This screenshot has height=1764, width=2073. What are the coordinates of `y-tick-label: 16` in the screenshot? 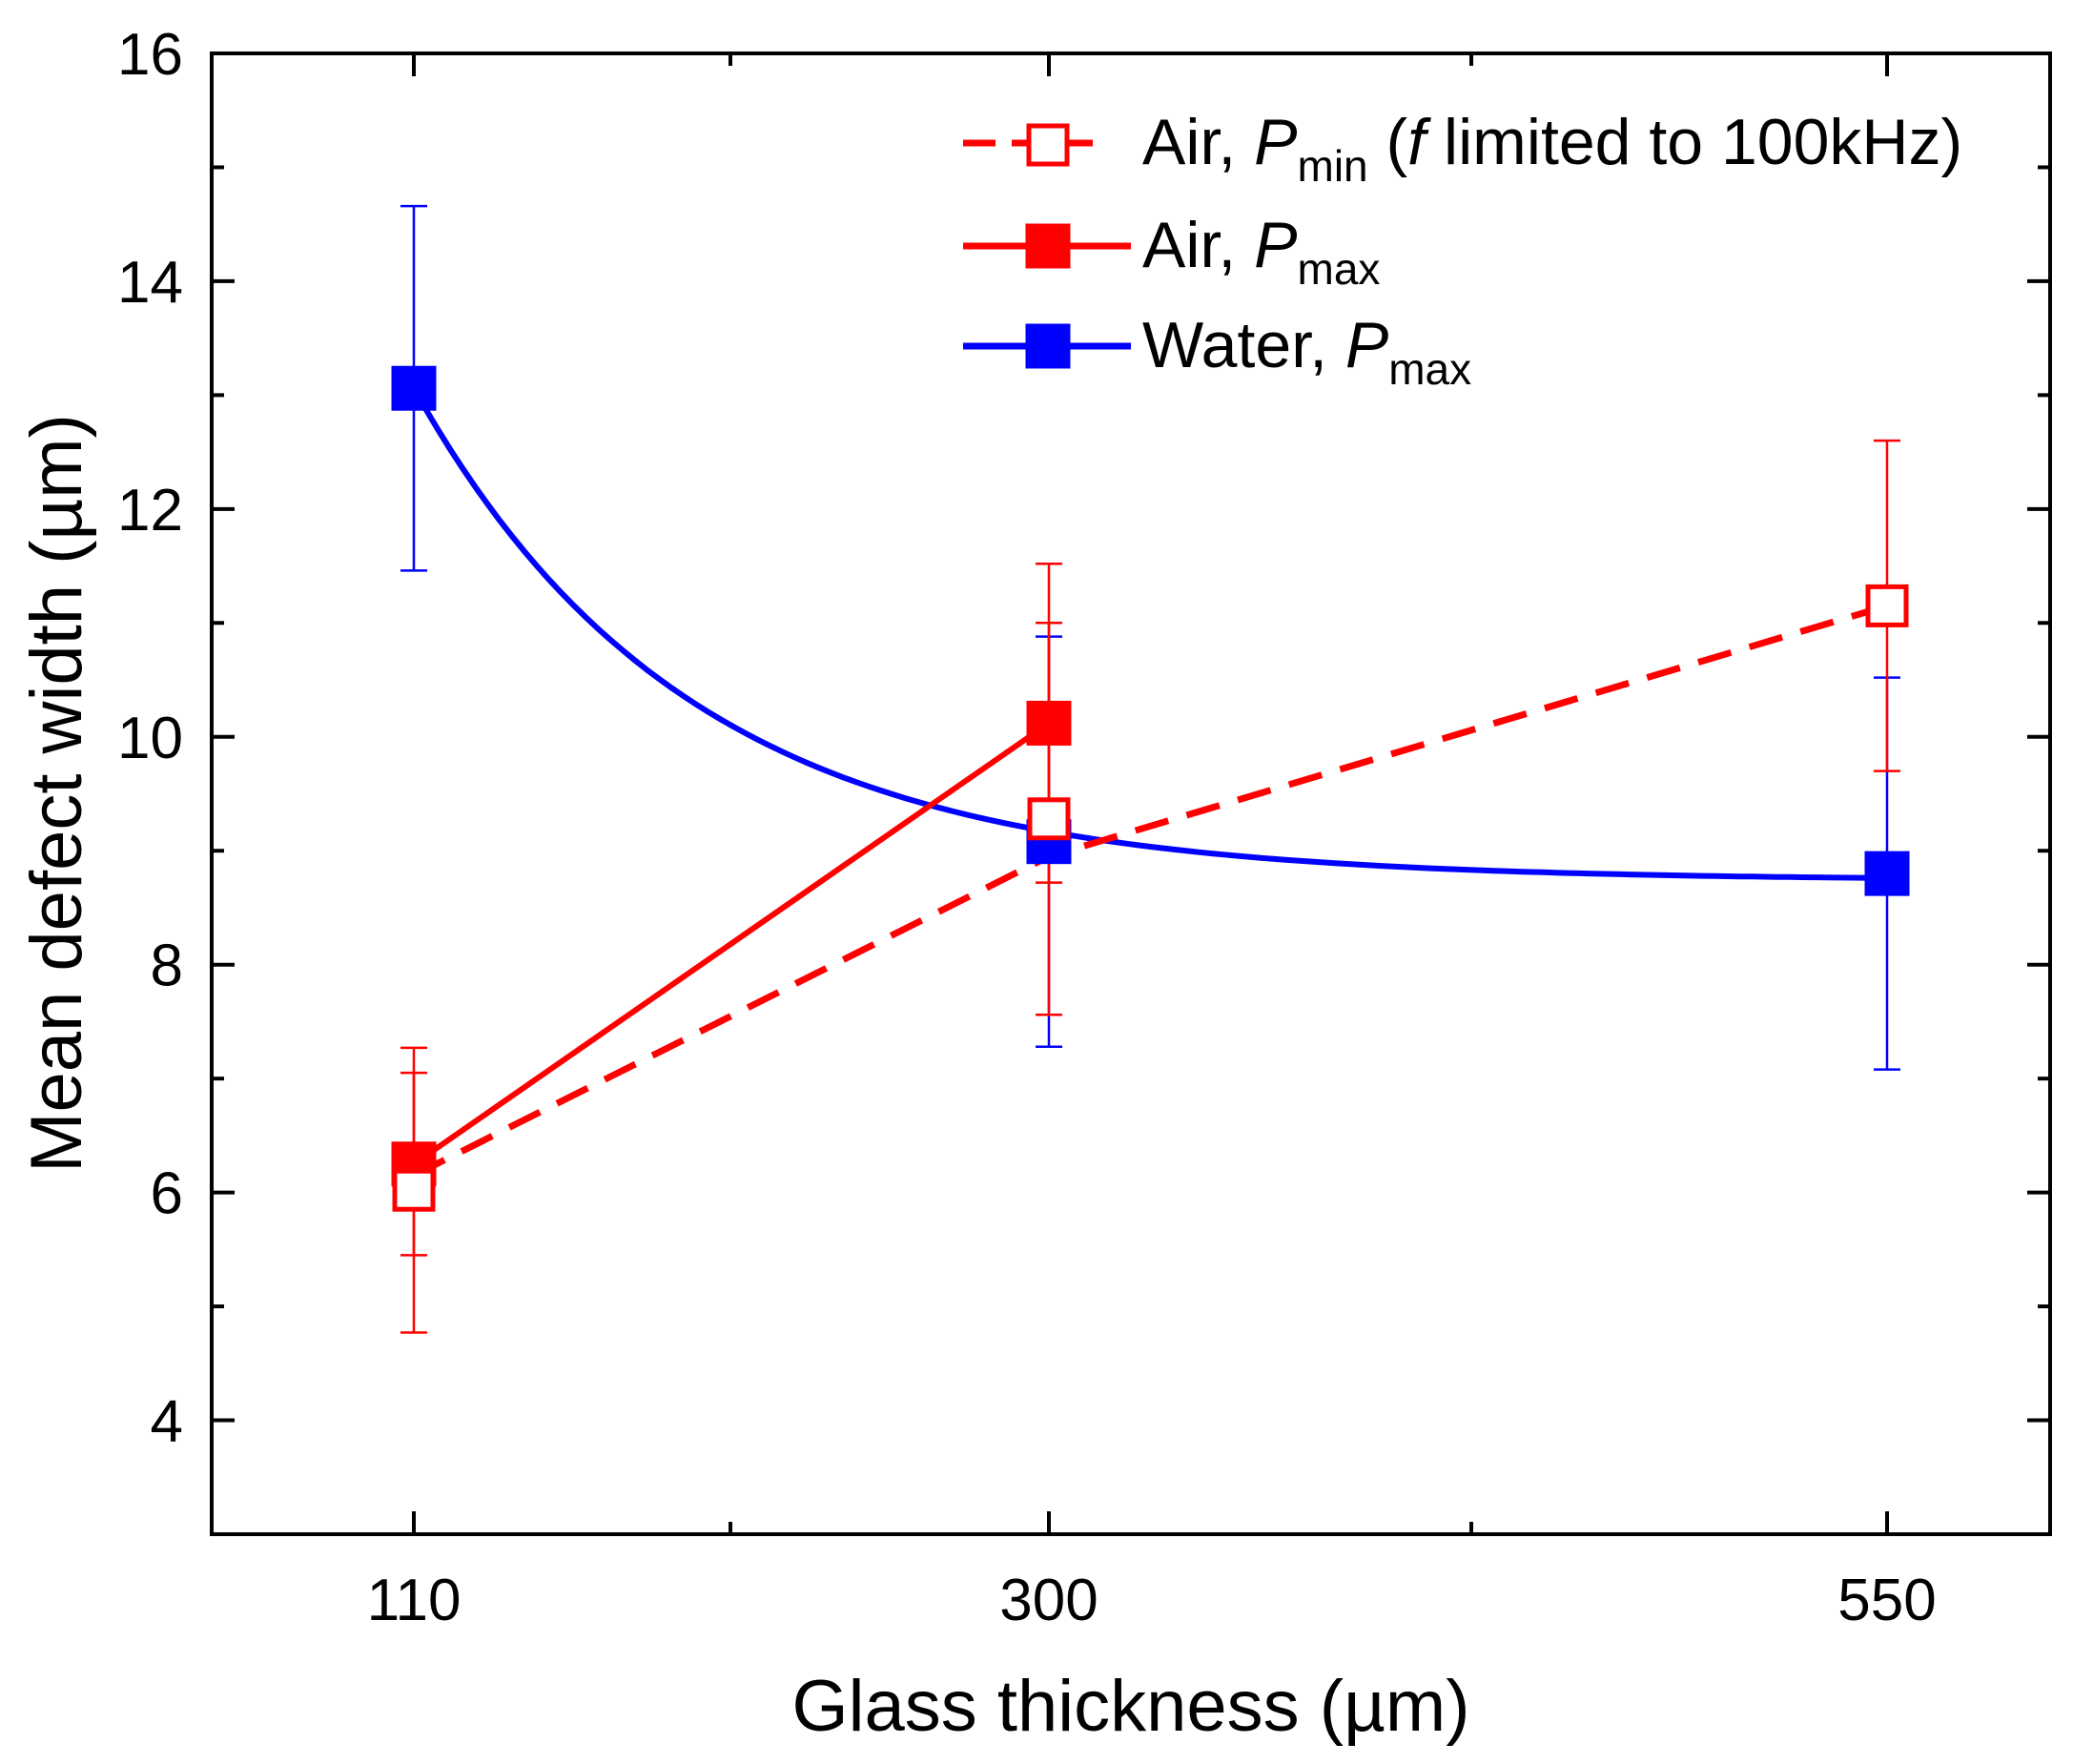 It's located at (150, 55).